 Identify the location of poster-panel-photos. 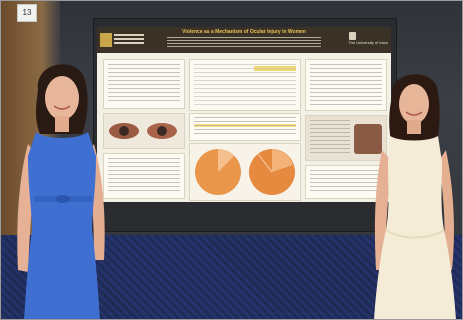
(144, 131).